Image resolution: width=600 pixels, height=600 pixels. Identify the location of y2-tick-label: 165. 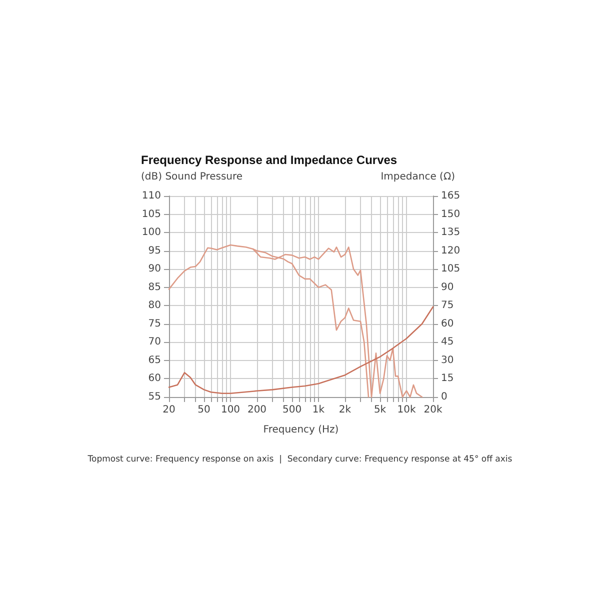
(450, 196).